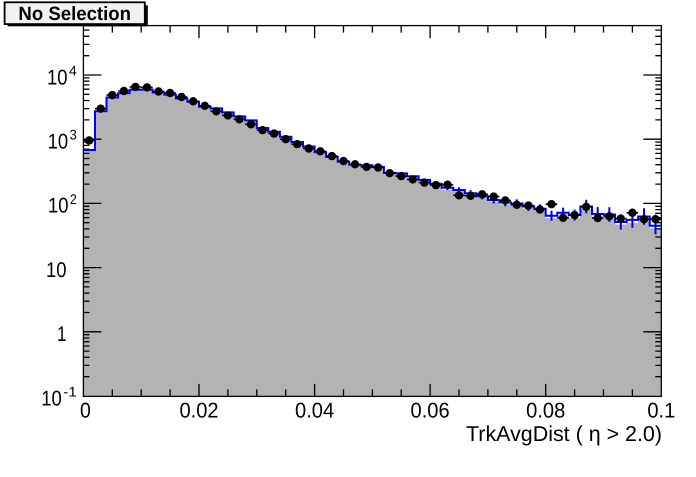 This screenshot has width=696, height=477. What do you see at coordinates (73, 199) in the screenshot?
I see `svg-text: 2` at bounding box center [73, 199].